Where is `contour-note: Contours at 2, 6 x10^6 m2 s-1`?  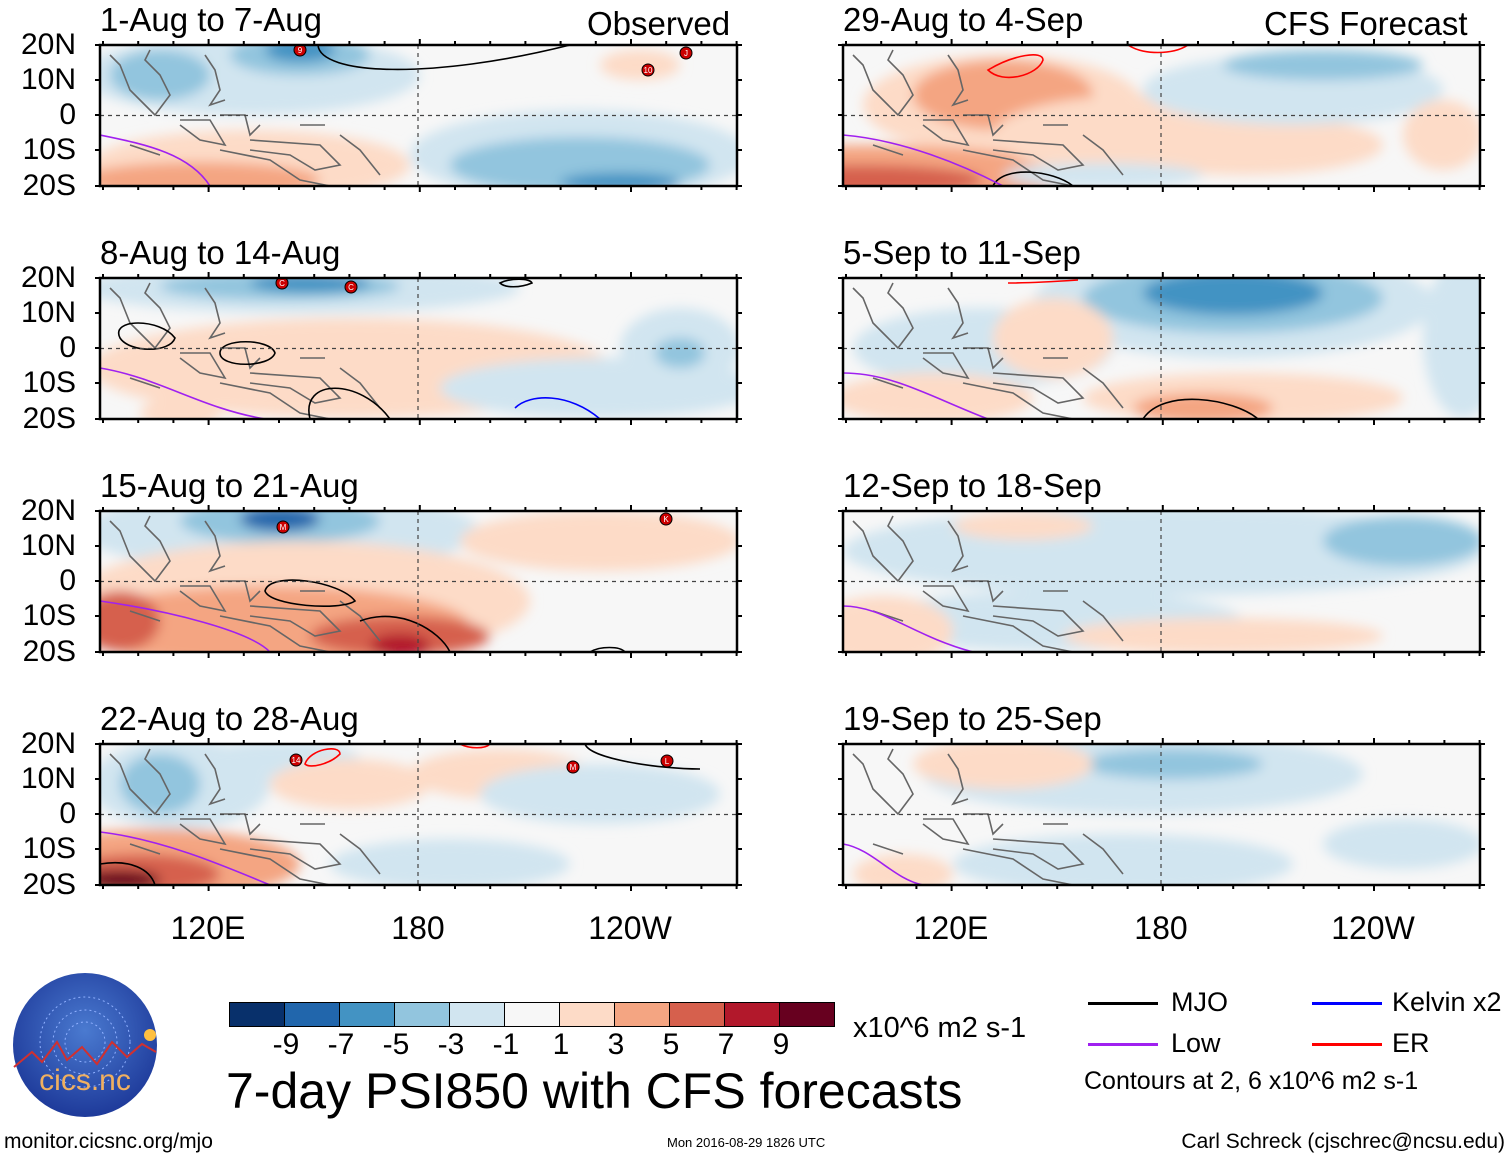
contour-note: Contours at 2, 6 x10^6 m2 s-1 is located at coordinates (1251, 1081).